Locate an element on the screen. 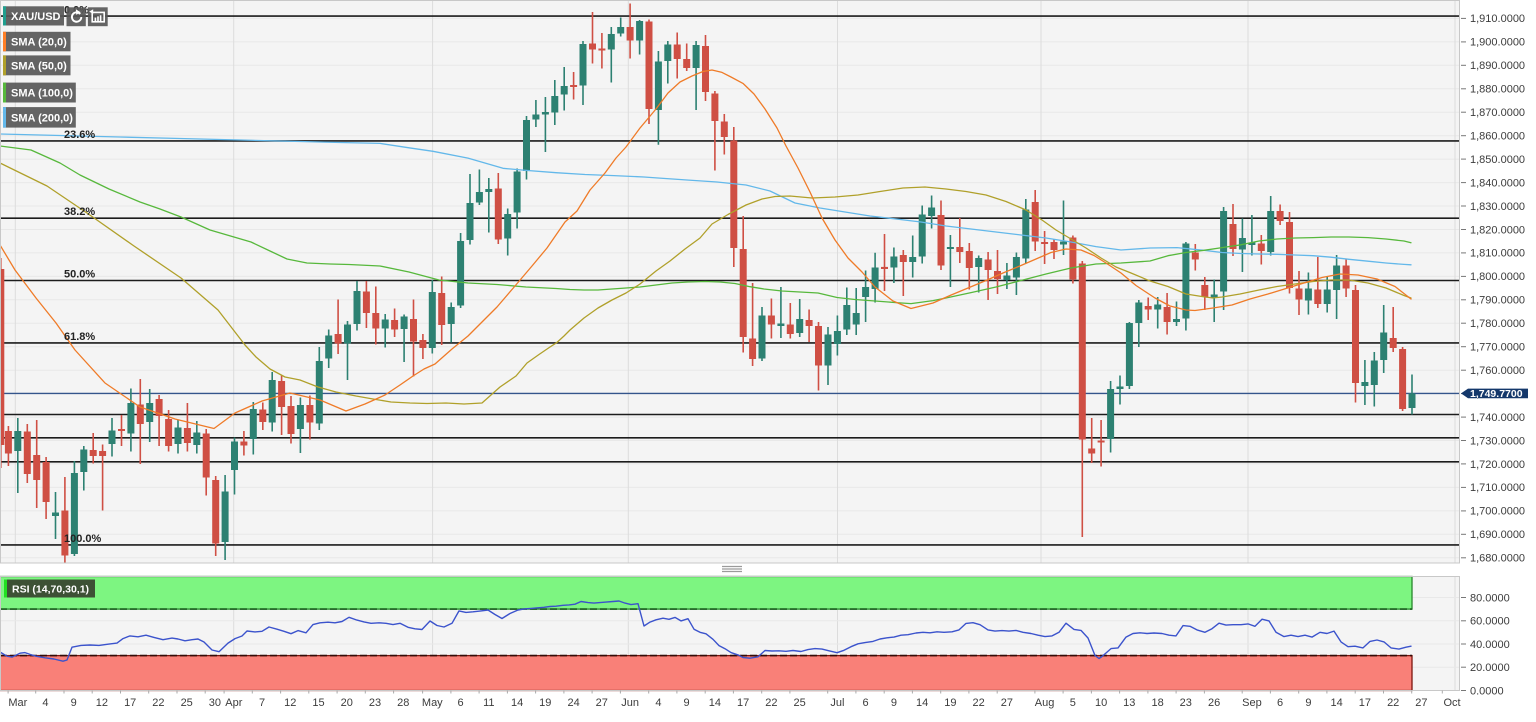 Image resolution: width=1536 pixels, height=722 pixels. svg-text: 1,680.0000 is located at coordinates (1497, 559).